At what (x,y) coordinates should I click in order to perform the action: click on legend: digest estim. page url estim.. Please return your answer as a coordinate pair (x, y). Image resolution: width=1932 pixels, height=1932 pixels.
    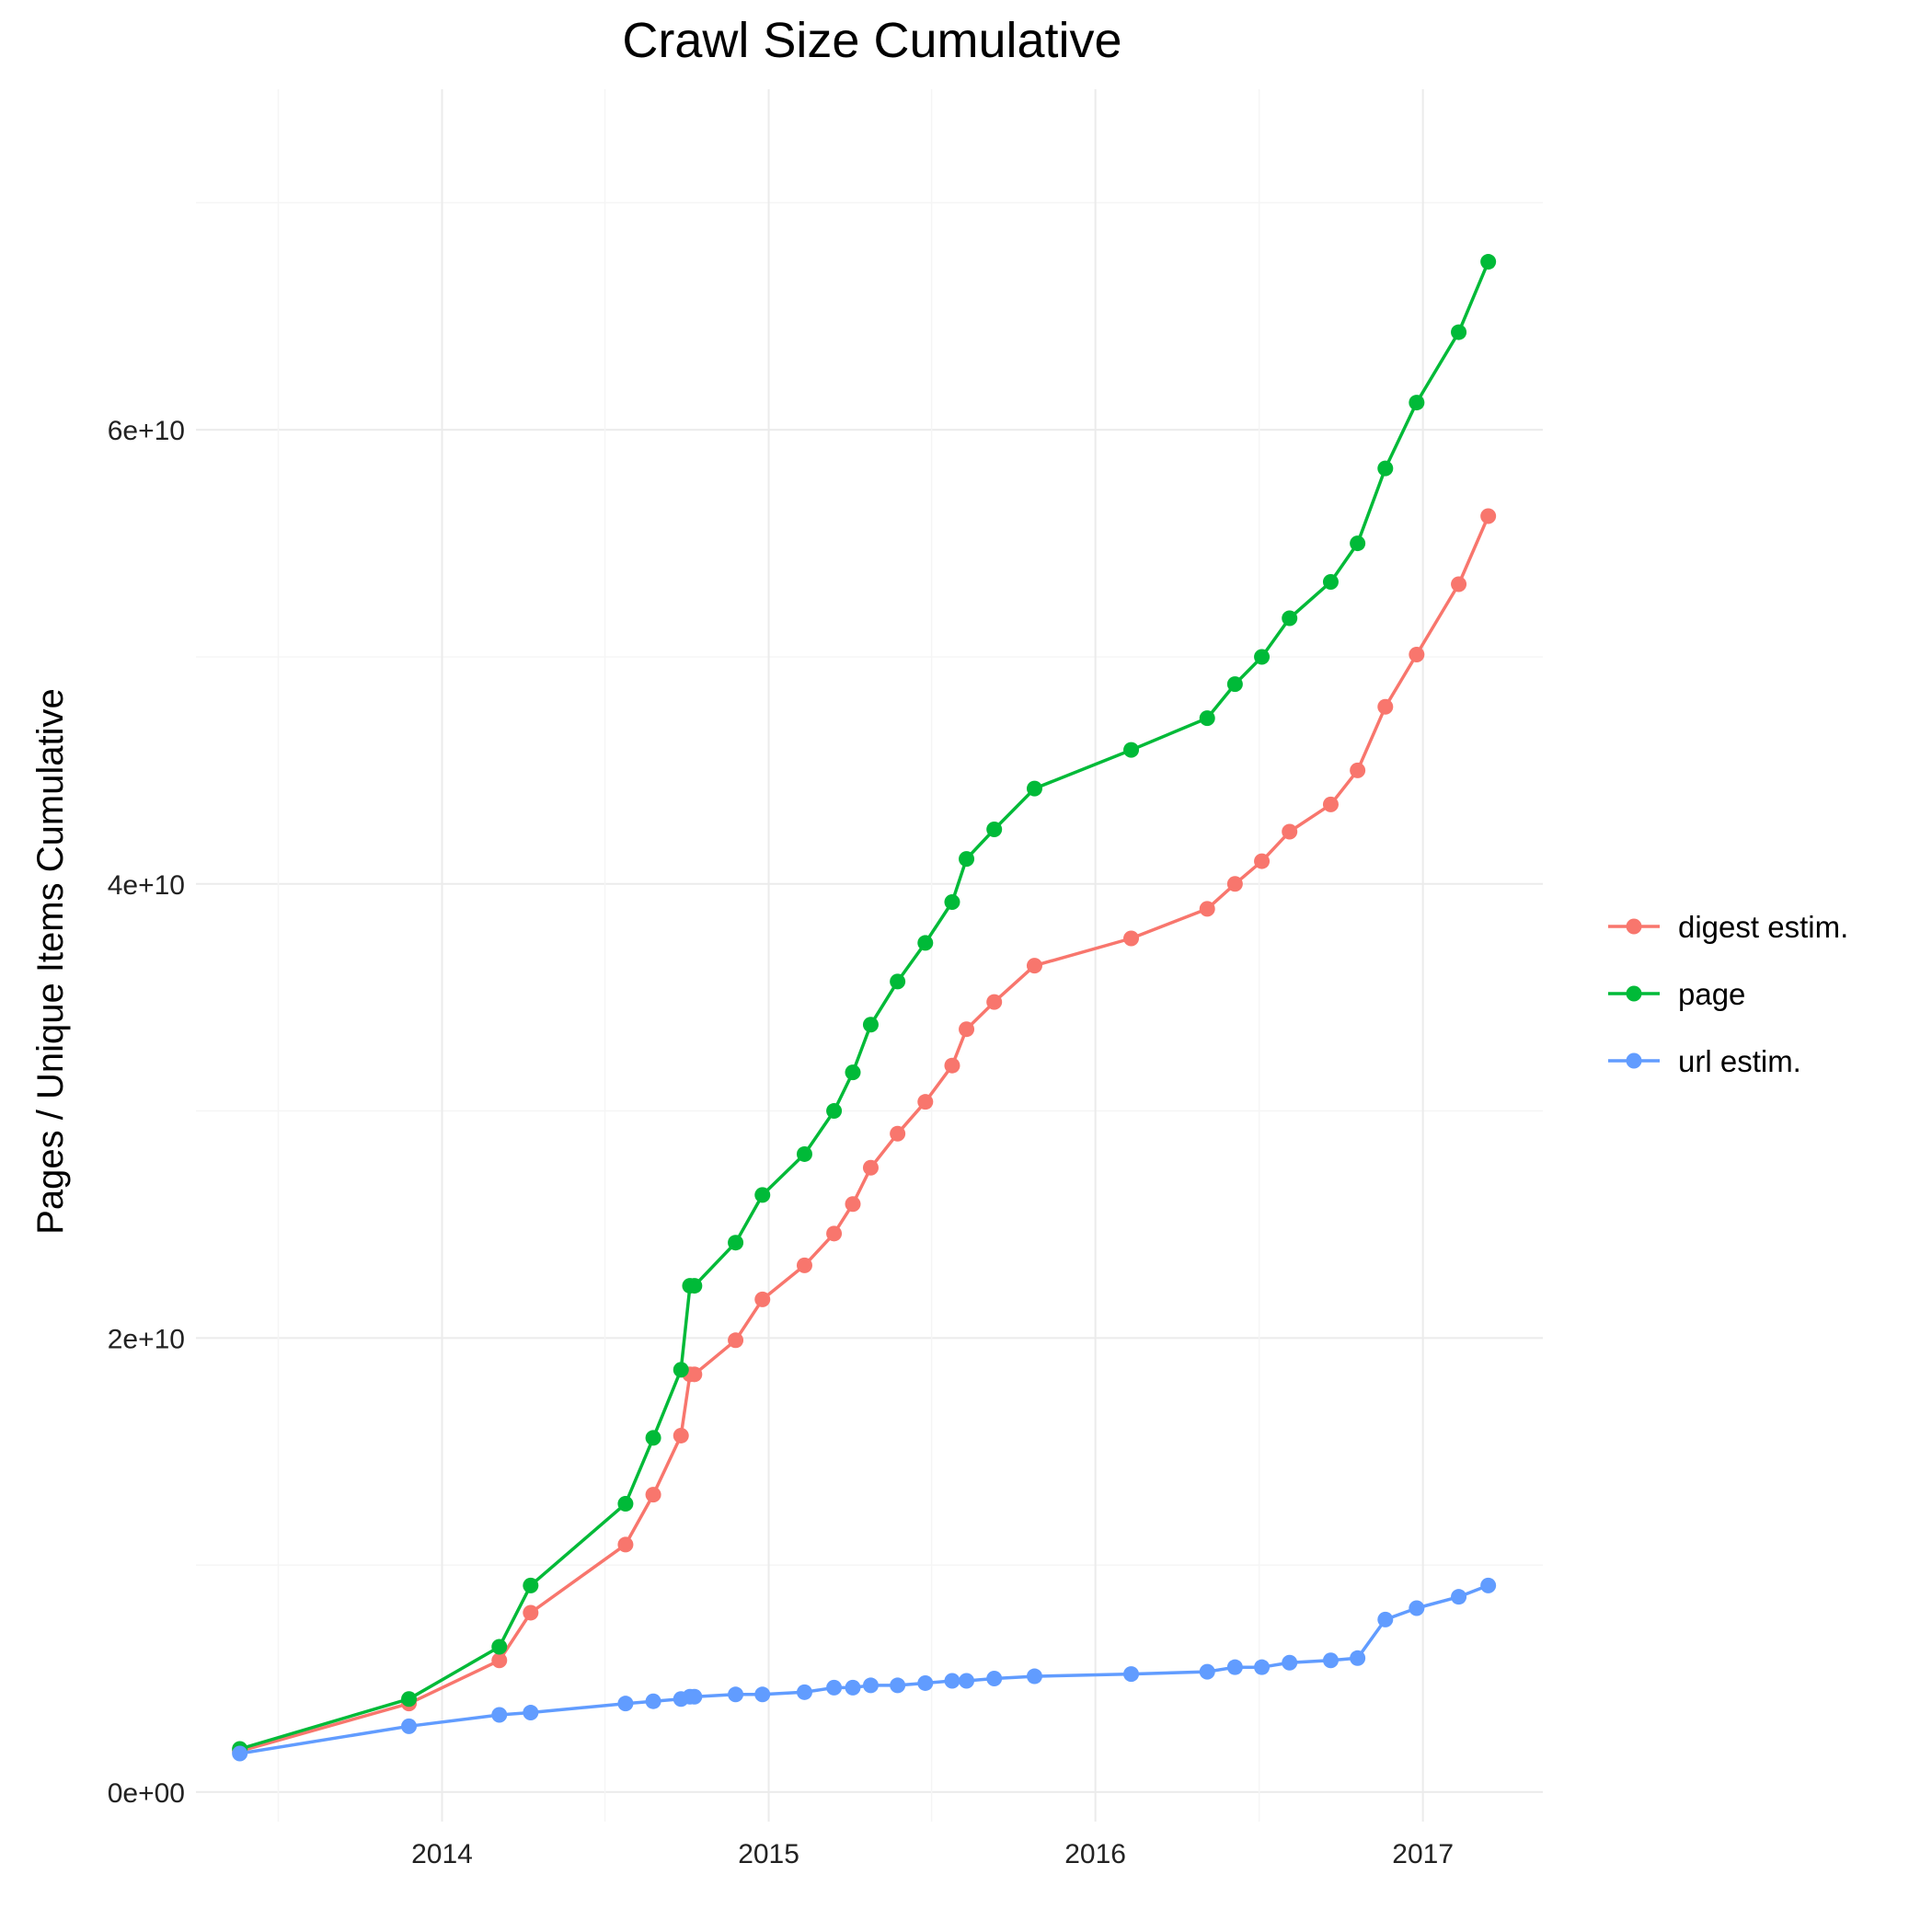
    Looking at the image, I should click on (1728, 994).